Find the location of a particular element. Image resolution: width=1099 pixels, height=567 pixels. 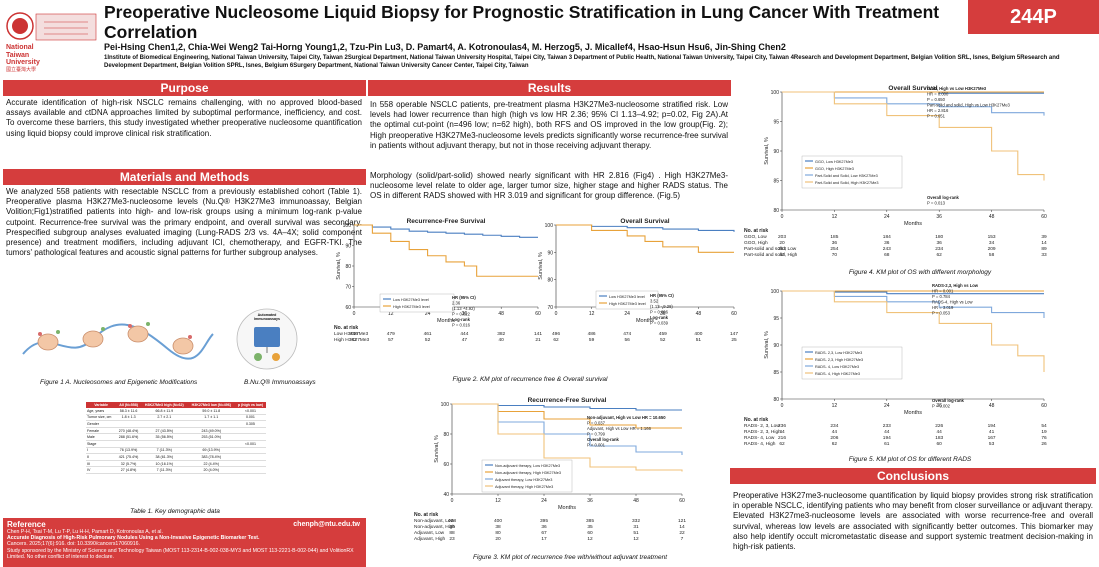

table-cell: 32 (5.7%) is located at coordinates (128, 464).